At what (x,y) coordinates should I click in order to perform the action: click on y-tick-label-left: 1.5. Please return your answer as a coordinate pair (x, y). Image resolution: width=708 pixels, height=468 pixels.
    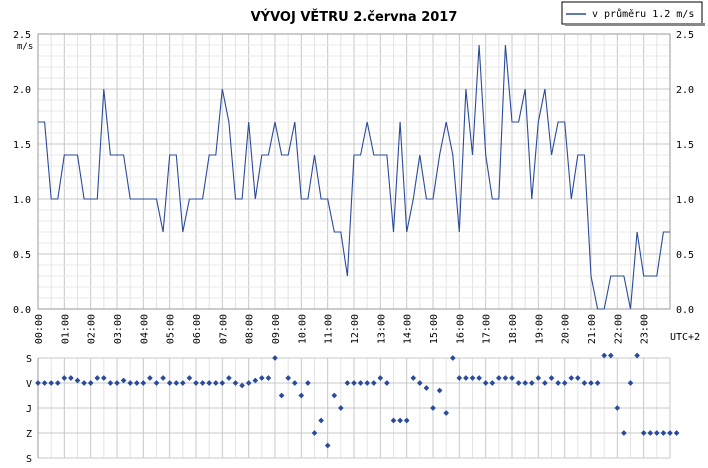
    Looking at the image, I should click on (22, 145).